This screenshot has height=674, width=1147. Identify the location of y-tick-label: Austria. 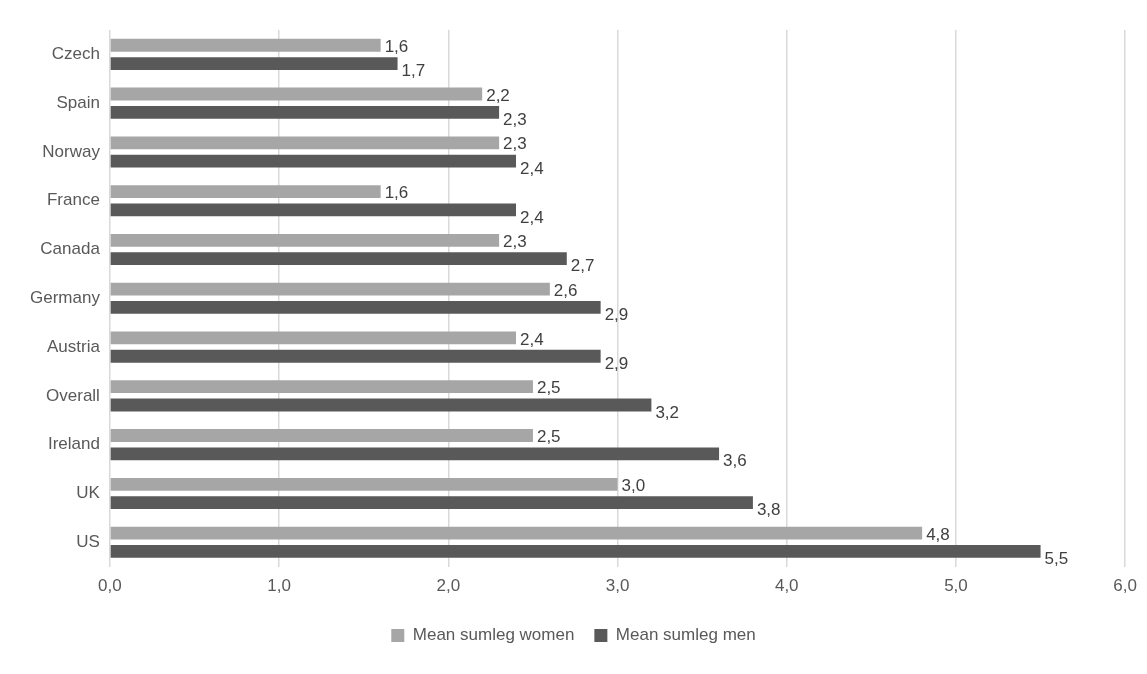
(73, 346).